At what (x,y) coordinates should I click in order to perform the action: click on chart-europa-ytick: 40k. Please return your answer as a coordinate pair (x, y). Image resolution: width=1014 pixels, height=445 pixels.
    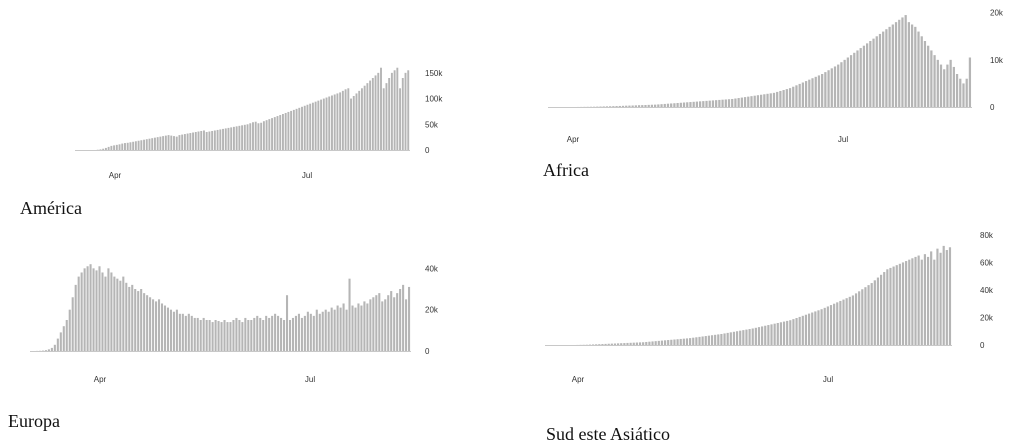
    Looking at the image, I should click on (432, 268).